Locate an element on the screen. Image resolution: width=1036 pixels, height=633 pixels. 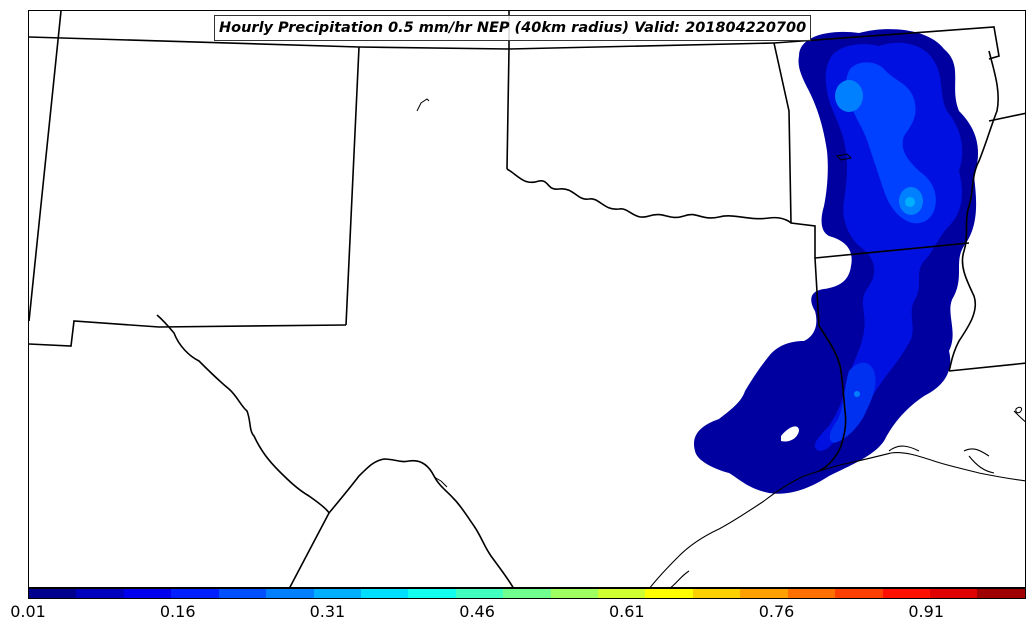
coastline is located at coordinates (837, 498).